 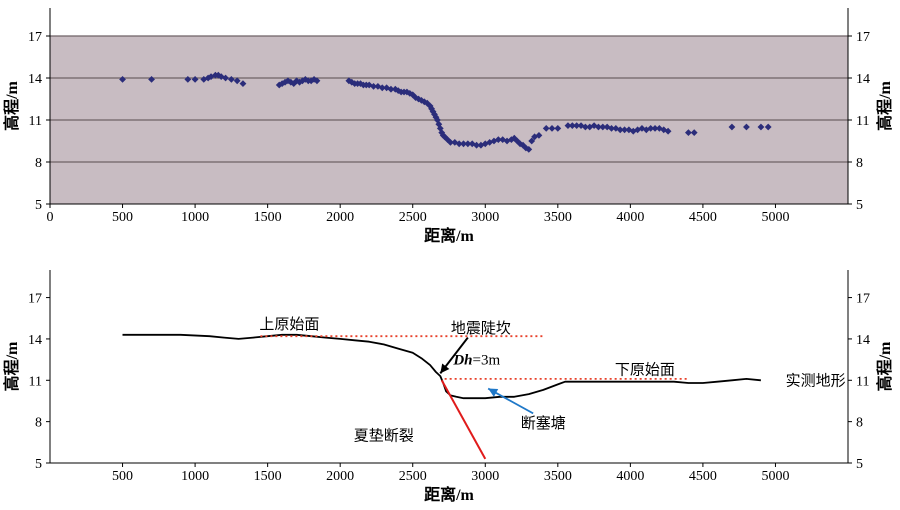 I want to click on label-upper-surface: 上原始面, so click(x=289, y=324).